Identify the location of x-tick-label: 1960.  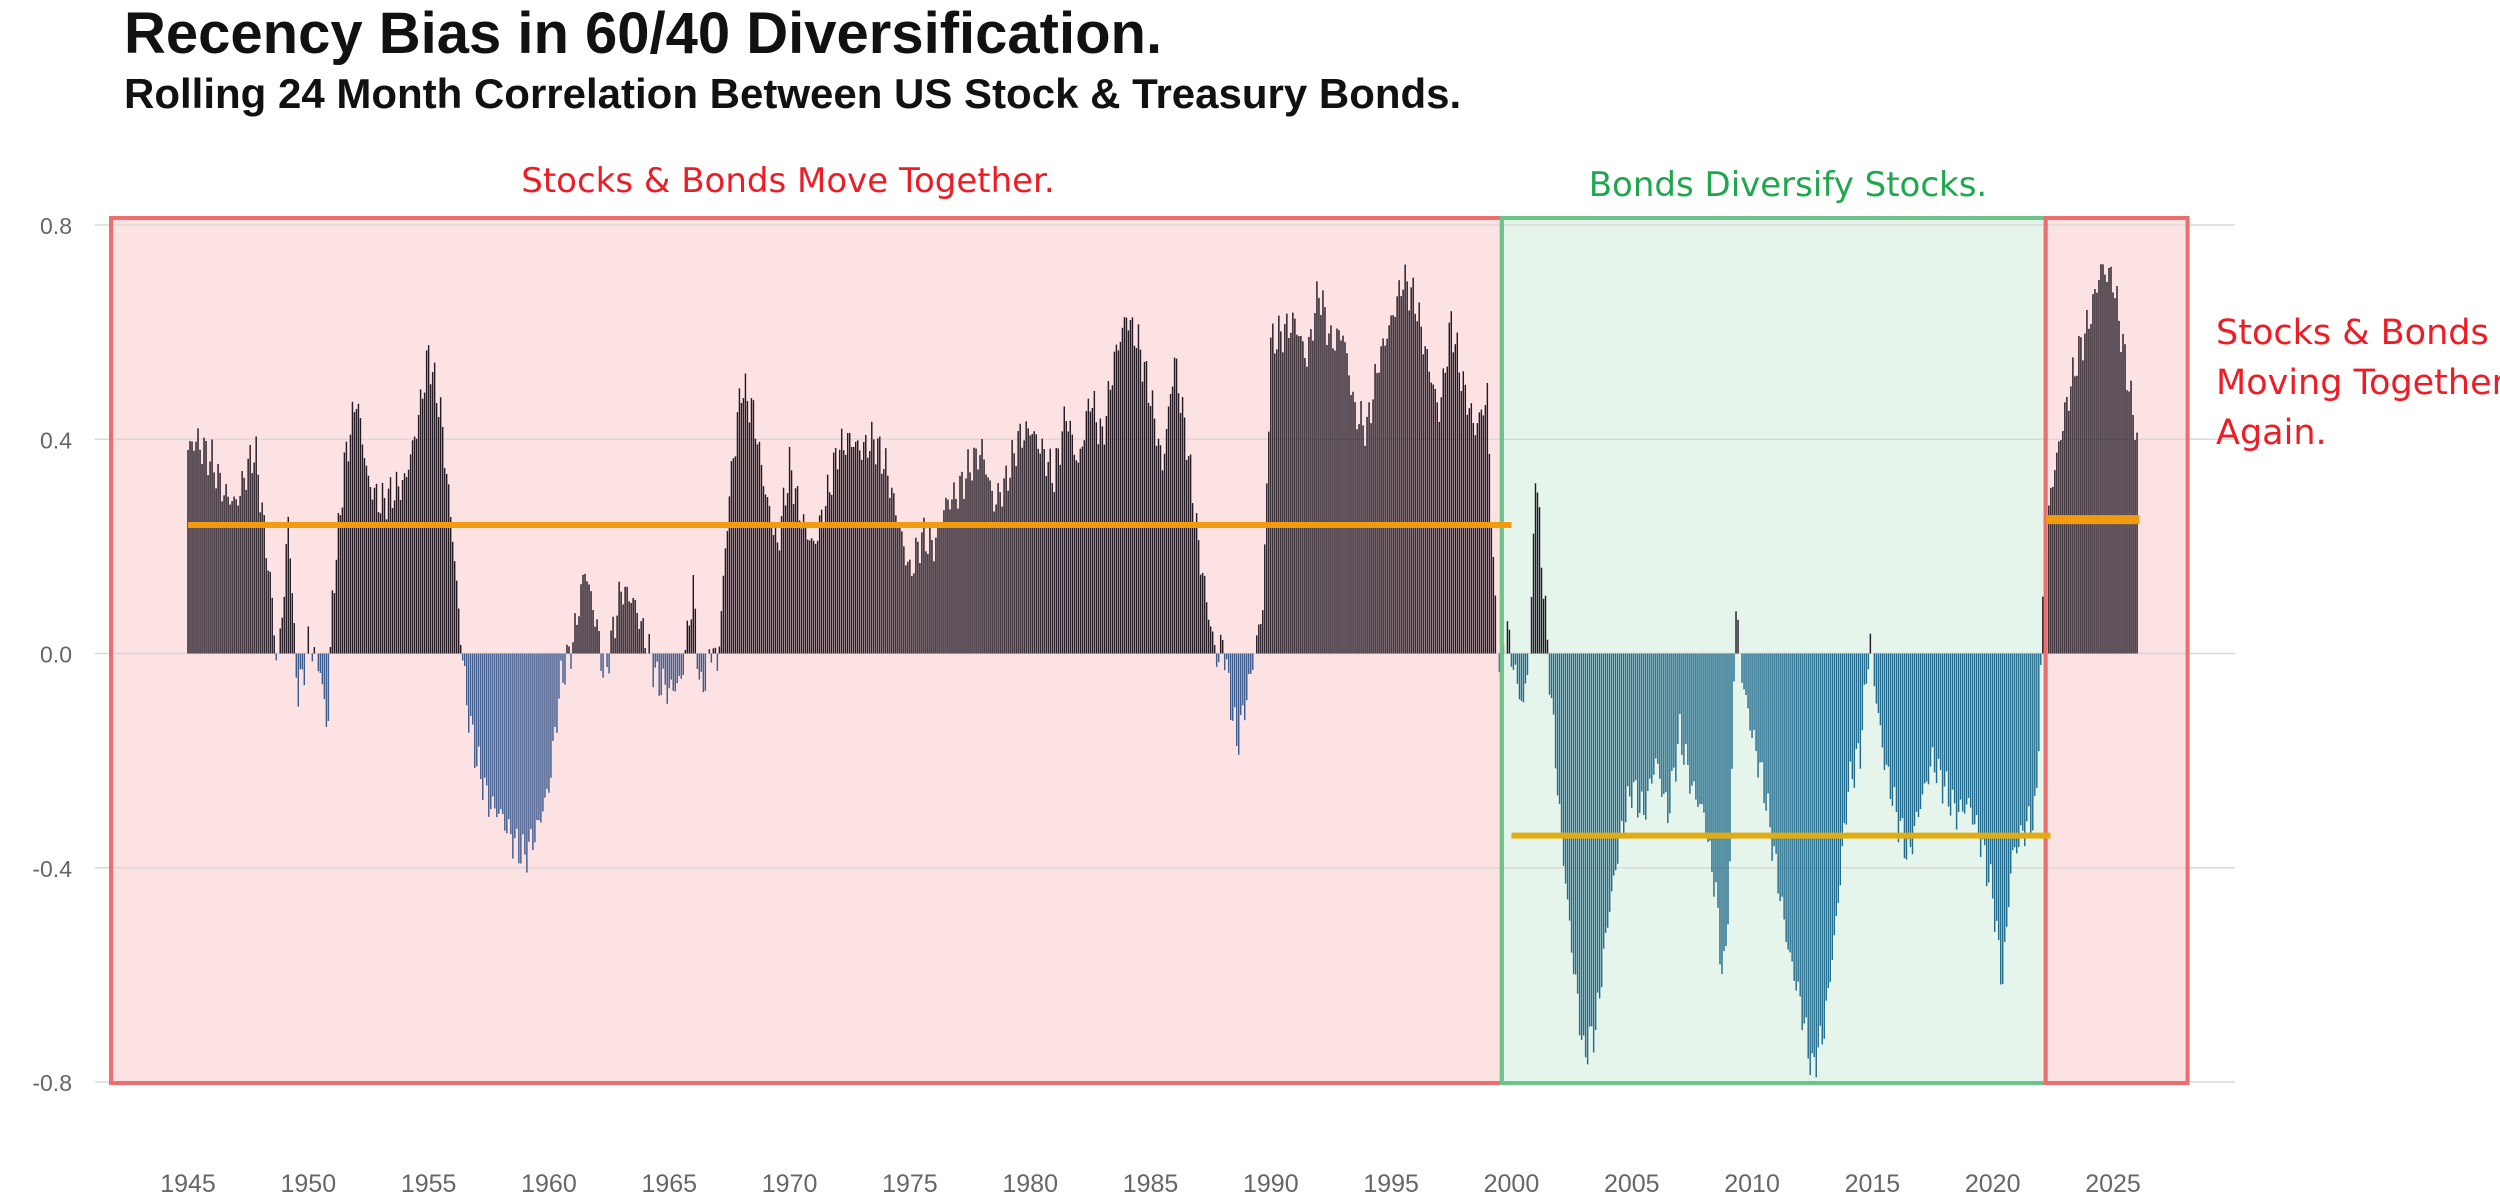
(549, 1184).